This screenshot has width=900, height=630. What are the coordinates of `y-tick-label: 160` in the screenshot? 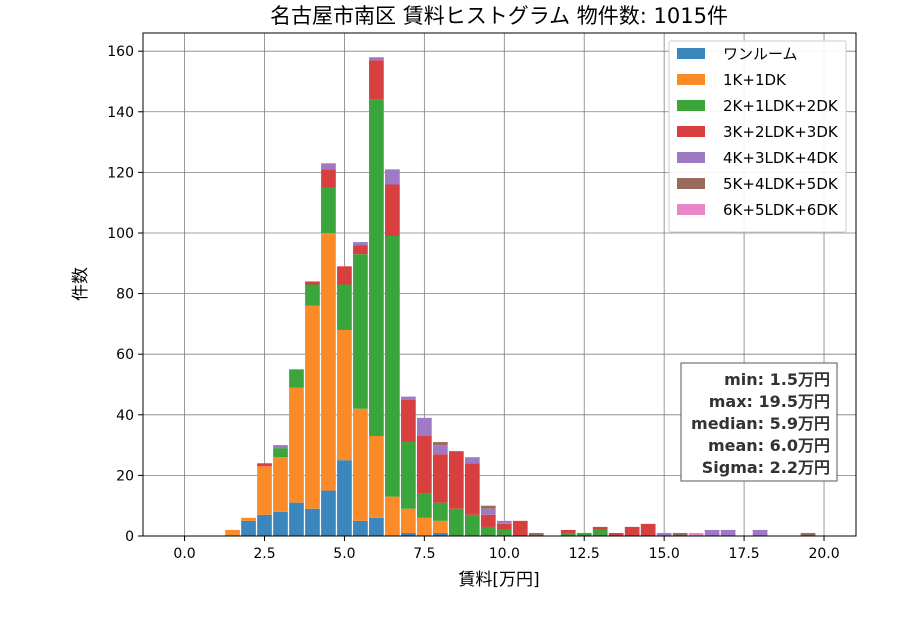 It's located at (120, 52).